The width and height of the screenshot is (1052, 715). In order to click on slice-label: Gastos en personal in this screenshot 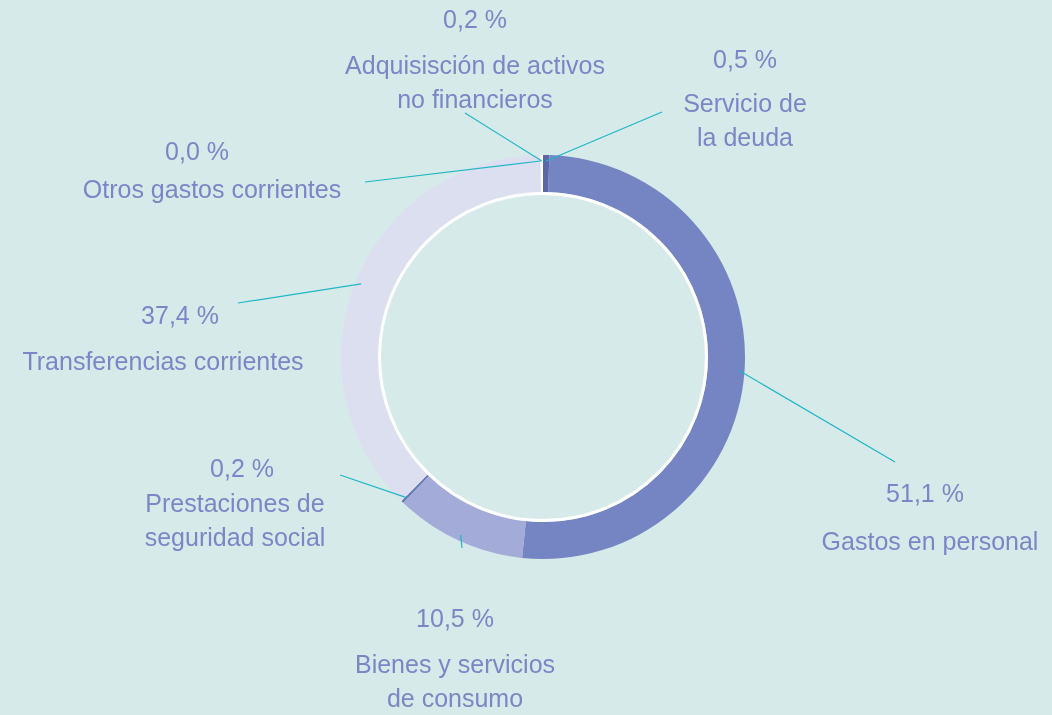, I will do `click(930, 541)`.